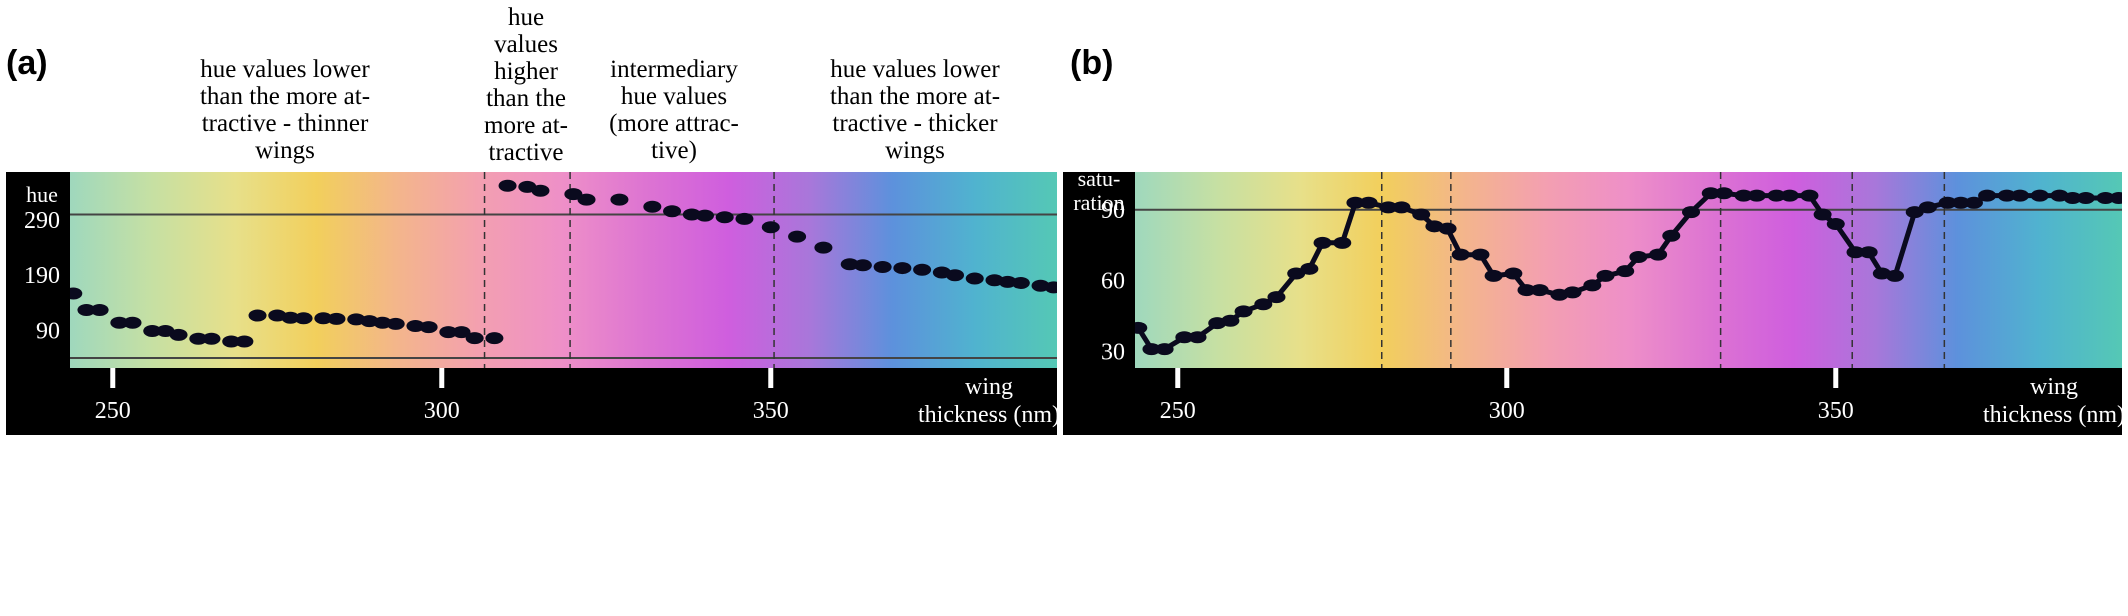  I want to click on y-axis-label-line: satu-, so click(1099, 178).